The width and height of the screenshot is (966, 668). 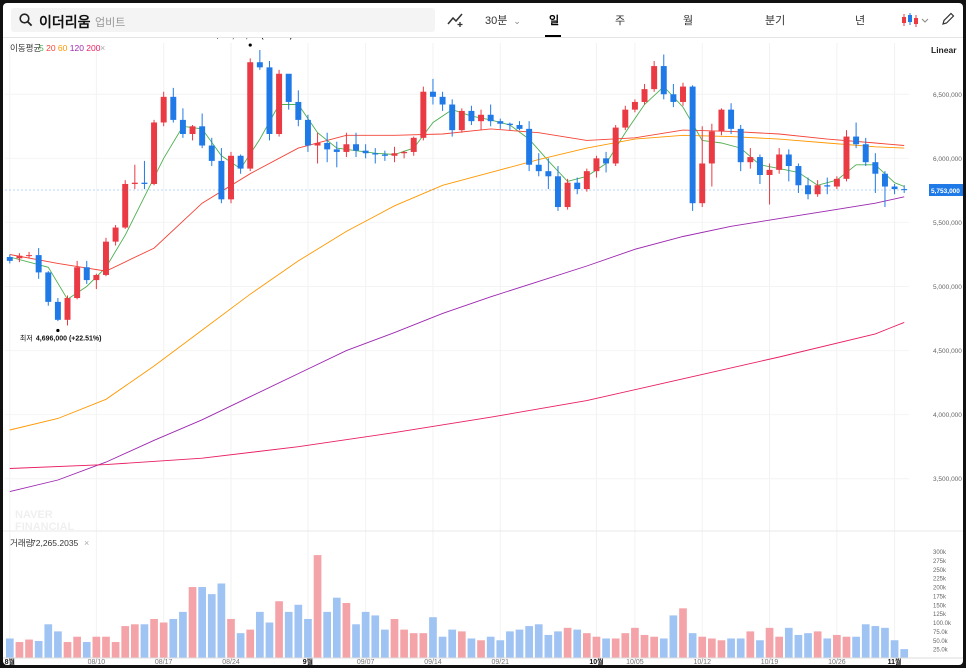 What do you see at coordinates (41, 48) in the screenshot?
I see `ma-legend-5: 5` at bounding box center [41, 48].